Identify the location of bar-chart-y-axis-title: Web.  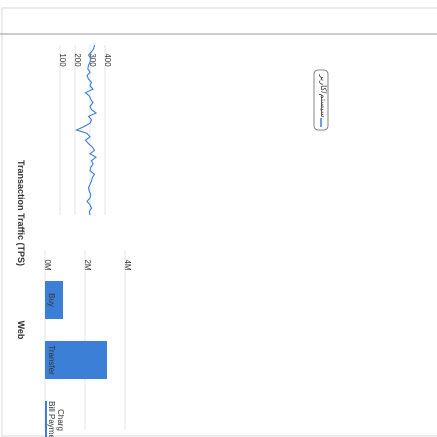
(21, 330).